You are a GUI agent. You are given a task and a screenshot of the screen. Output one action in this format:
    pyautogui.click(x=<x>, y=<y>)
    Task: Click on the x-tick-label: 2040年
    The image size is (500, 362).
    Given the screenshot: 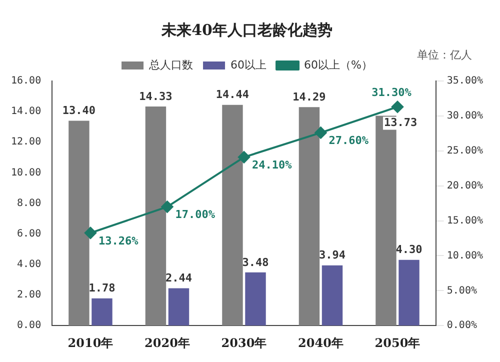 What is the action you would take?
    pyautogui.click(x=321, y=343)
    